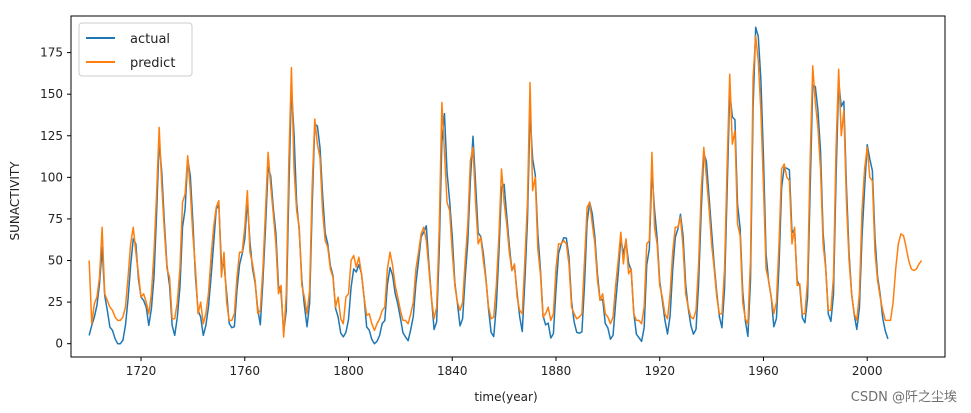  Describe the element at coordinates (763, 371) in the screenshot. I see `x-tick-label: 1960` at that location.